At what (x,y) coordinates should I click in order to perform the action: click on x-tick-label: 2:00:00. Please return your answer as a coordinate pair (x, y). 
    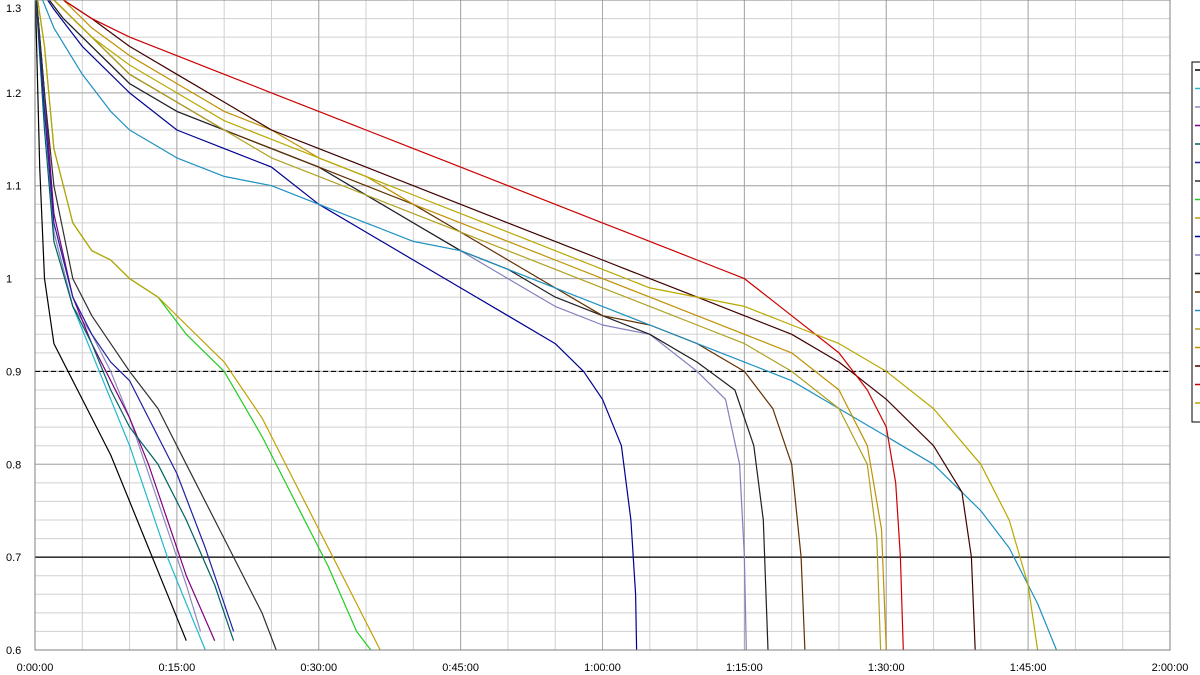
    Looking at the image, I should click on (1170, 668).